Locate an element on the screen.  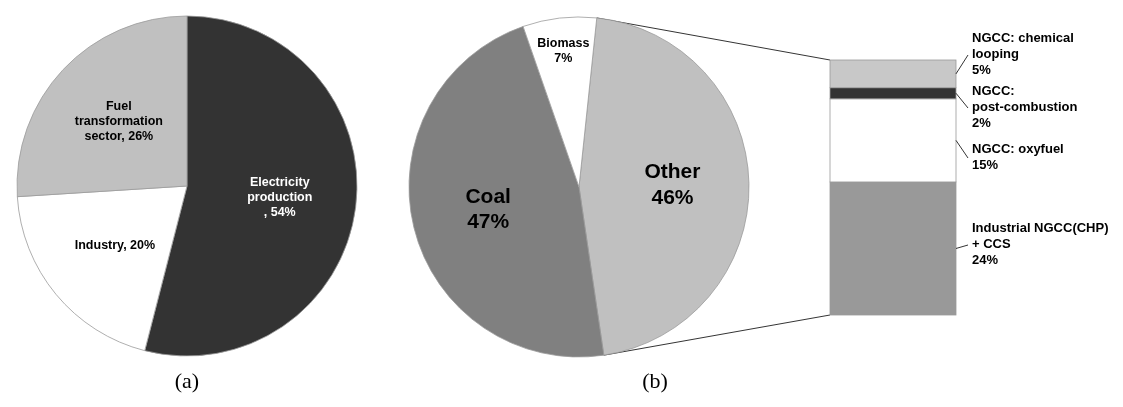
slice-label: Coal is located at coordinates (488, 195).